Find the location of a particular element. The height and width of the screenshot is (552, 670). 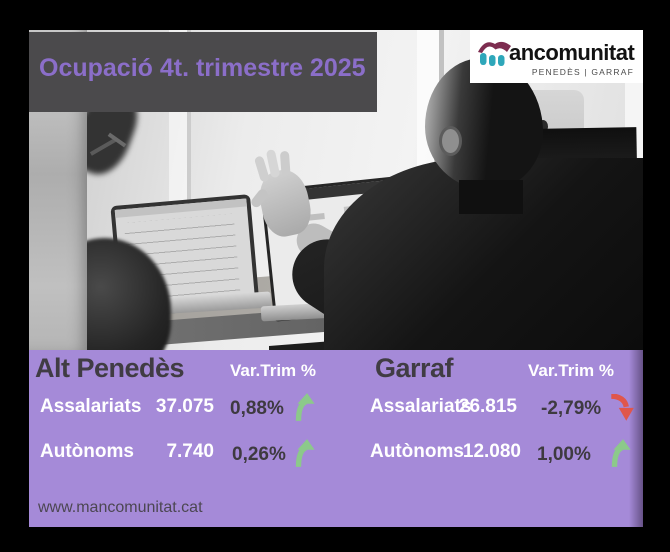

mancomunitat-logo: ancomunitat PENEDÈS | GARRAF is located at coordinates (556, 56).